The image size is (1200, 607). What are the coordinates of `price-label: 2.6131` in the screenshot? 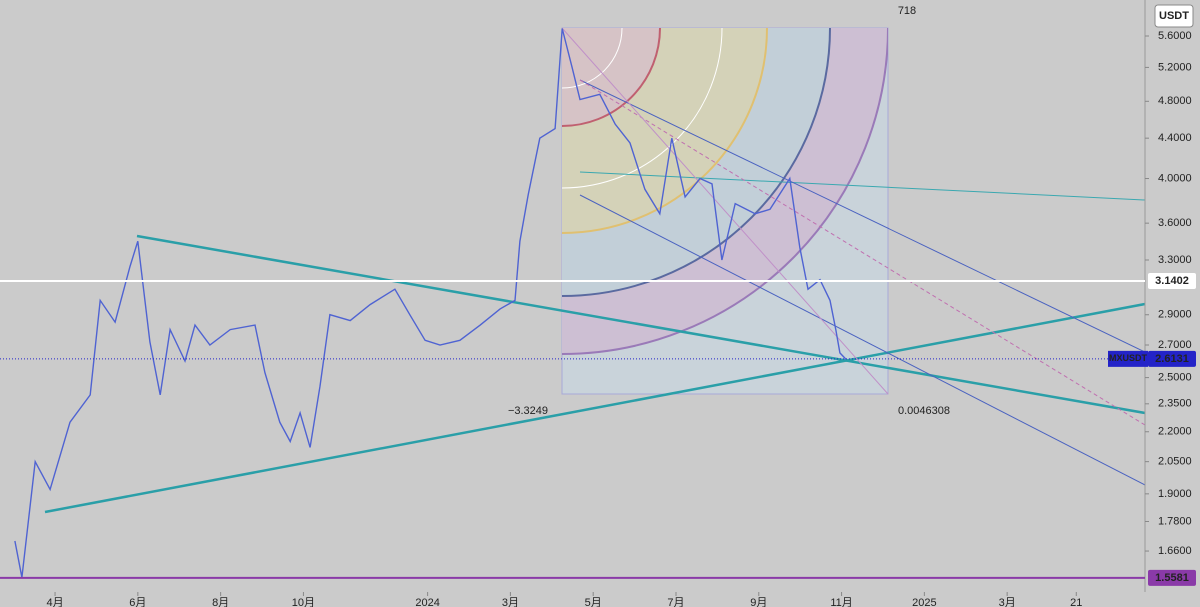 It's located at (1172, 359).